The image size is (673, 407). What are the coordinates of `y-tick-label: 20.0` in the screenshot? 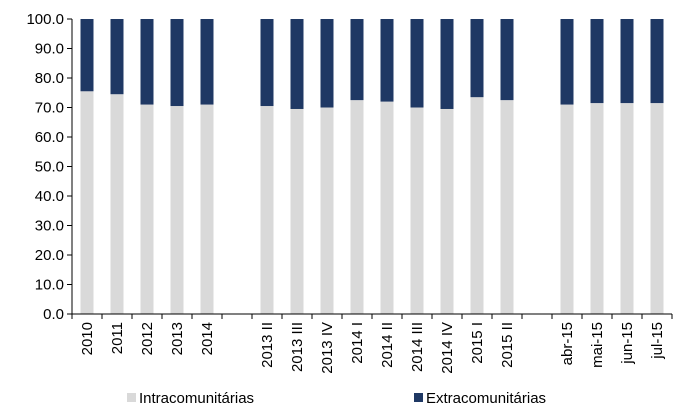 It's located at (49, 255).